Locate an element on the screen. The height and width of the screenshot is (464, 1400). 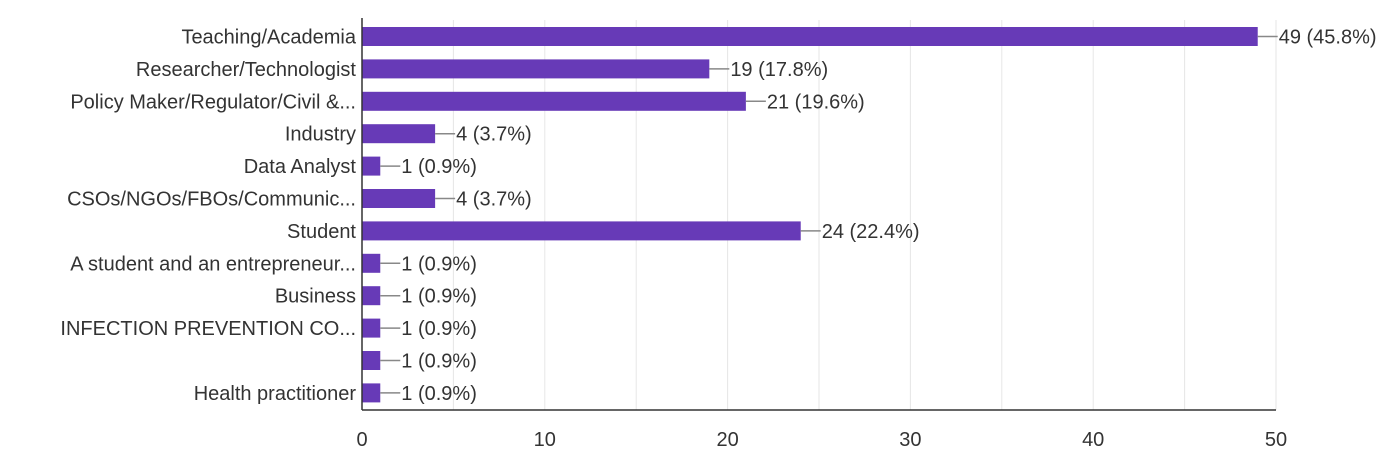
category-label: Researcher/Technologist is located at coordinates (246, 70).